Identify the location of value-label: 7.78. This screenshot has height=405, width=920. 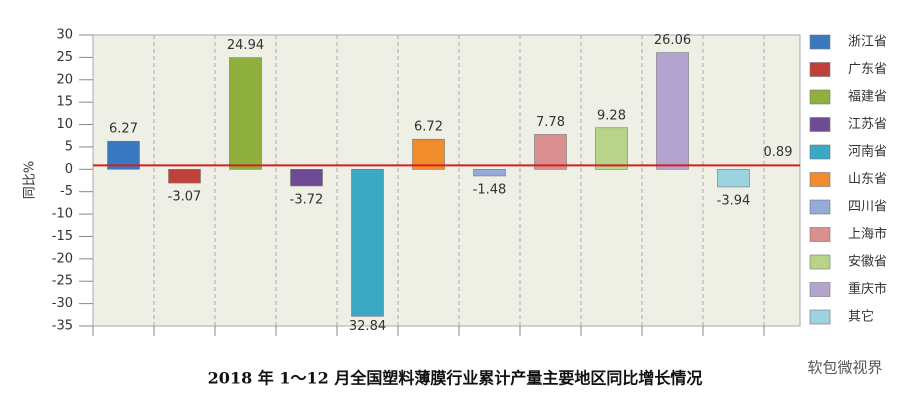
(550, 122).